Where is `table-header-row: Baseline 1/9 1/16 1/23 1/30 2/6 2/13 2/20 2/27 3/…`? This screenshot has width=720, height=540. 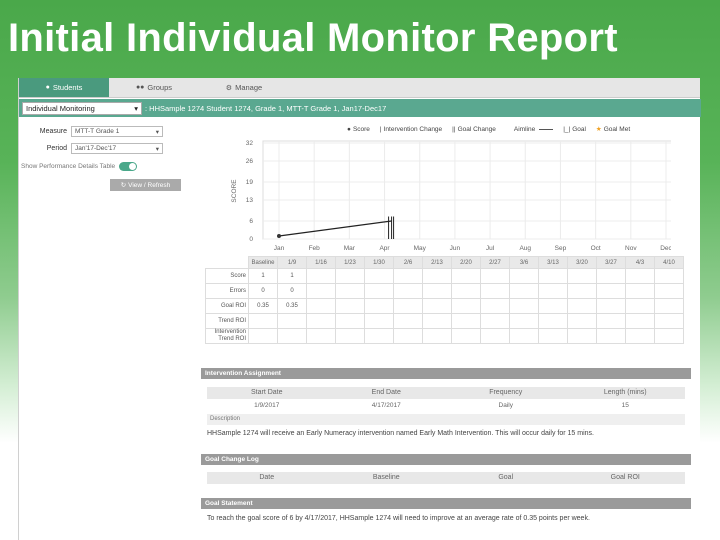
table-header-row: Baseline 1/9 1/16 1/23 1/30 2/6 2/13 2/20 2/27 3/… is located at coordinates (444, 262).